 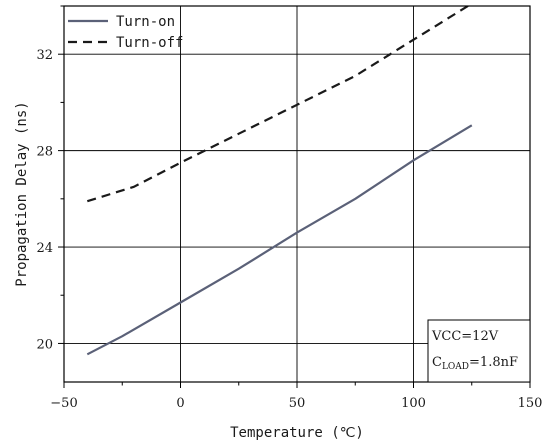 What do you see at coordinates (145, 22) in the screenshot?
I see `legend-label-turn-on: Turn-on` at bounding box center [145, 22].